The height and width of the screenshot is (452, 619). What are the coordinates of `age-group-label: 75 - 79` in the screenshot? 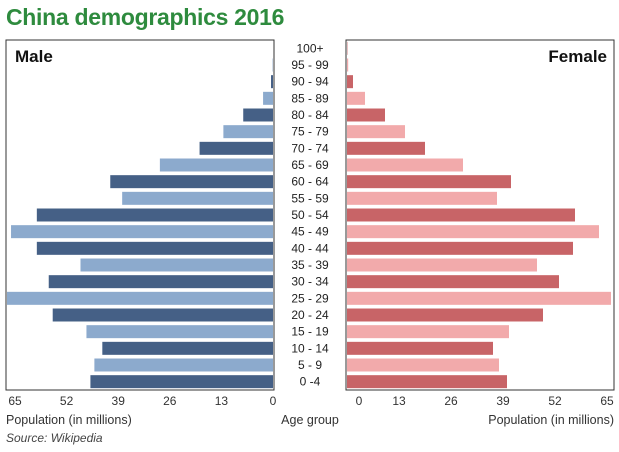 It's located at (310, 132).